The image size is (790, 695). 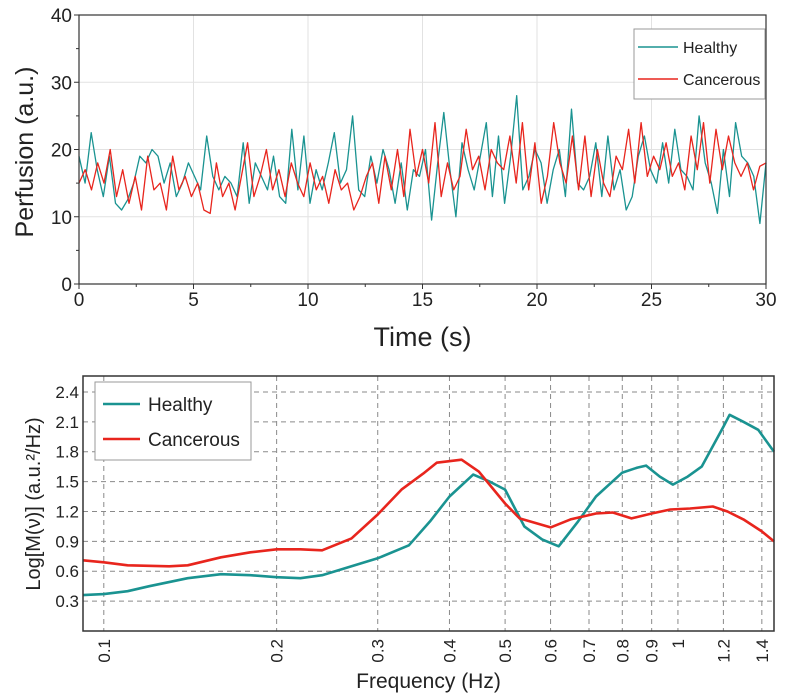 What do you see at coordinates (193, 300) in the screenshot?
I see `x-tick-label: 5` at bounding box center [193, 300].